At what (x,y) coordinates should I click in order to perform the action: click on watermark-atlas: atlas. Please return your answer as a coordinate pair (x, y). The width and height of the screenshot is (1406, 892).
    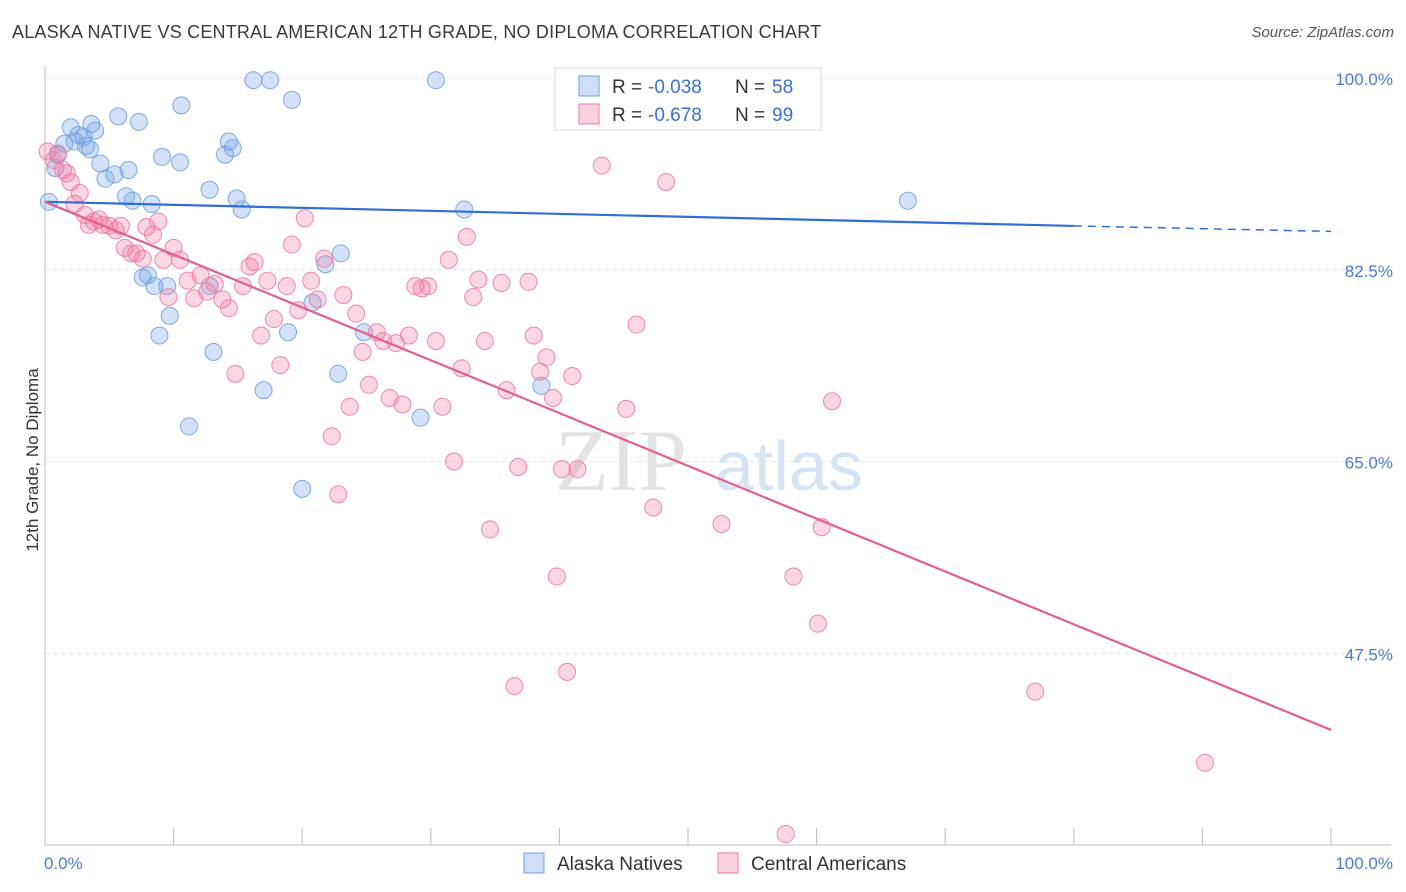
    Looking at the image, I should click on (789, 466).